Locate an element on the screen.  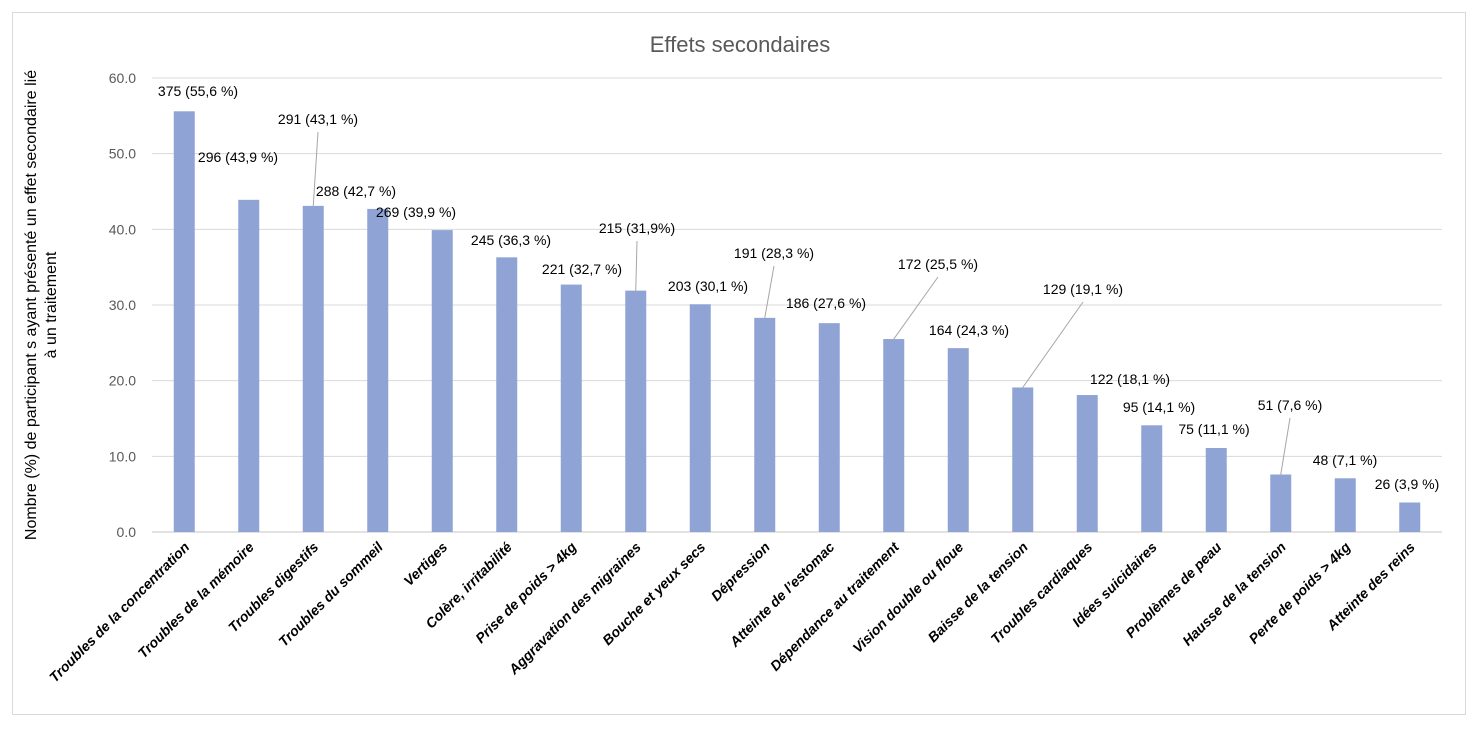
data-label: 269 (39,9 %) is located at coordinates (416, 212).